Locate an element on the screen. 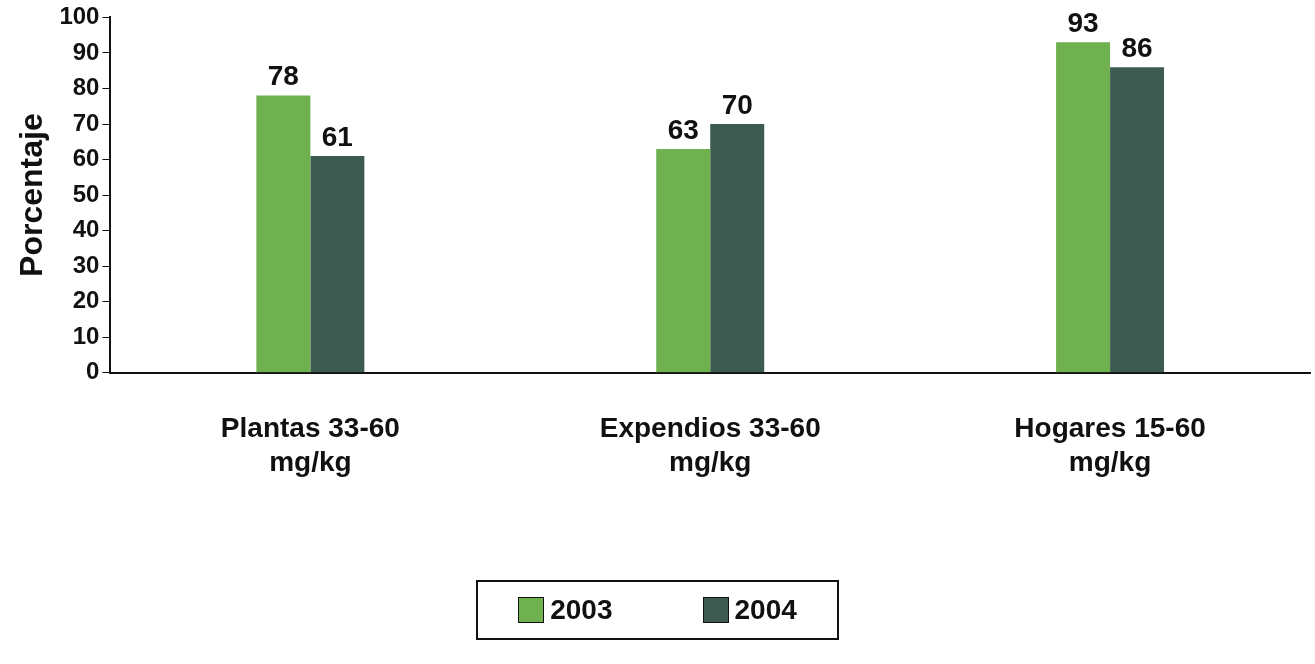  y-tick-label: 0 is located at coordinates (93, 371).